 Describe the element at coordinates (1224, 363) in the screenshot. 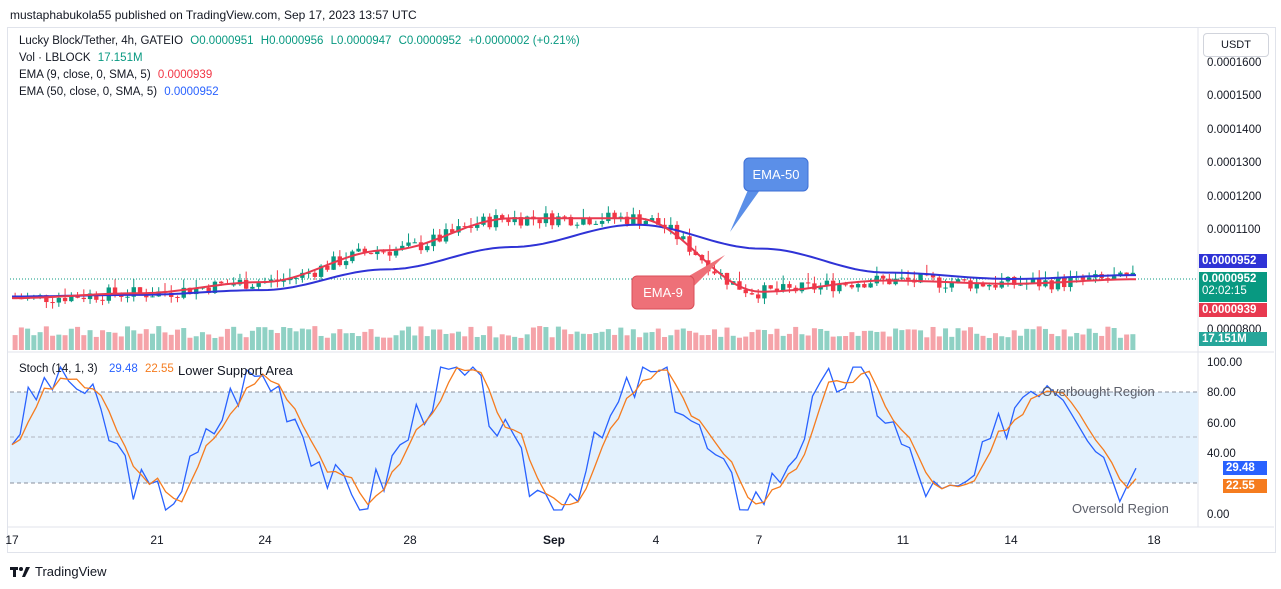

I see `stoch-tick: 100.00` at that location.